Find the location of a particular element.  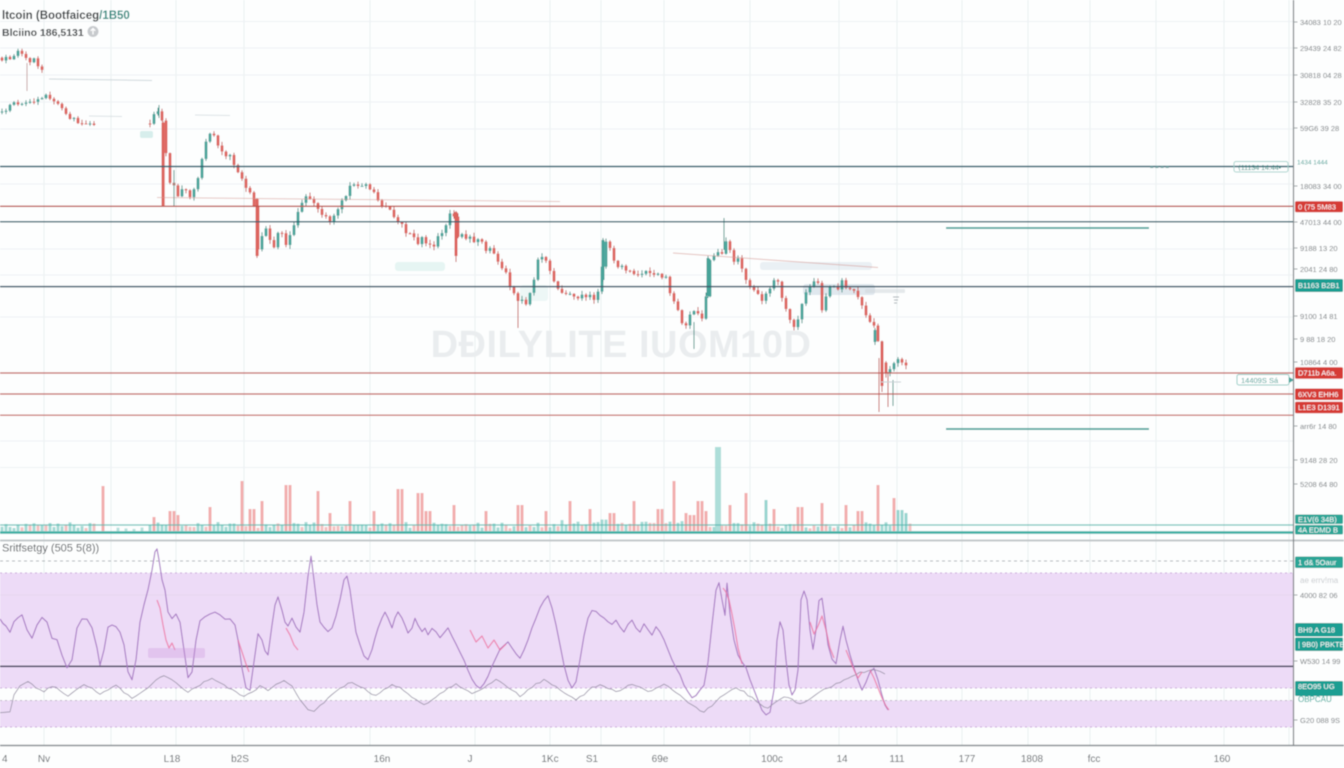

svg-text: 9188 13 20 is located at coordinates (1319, 248).